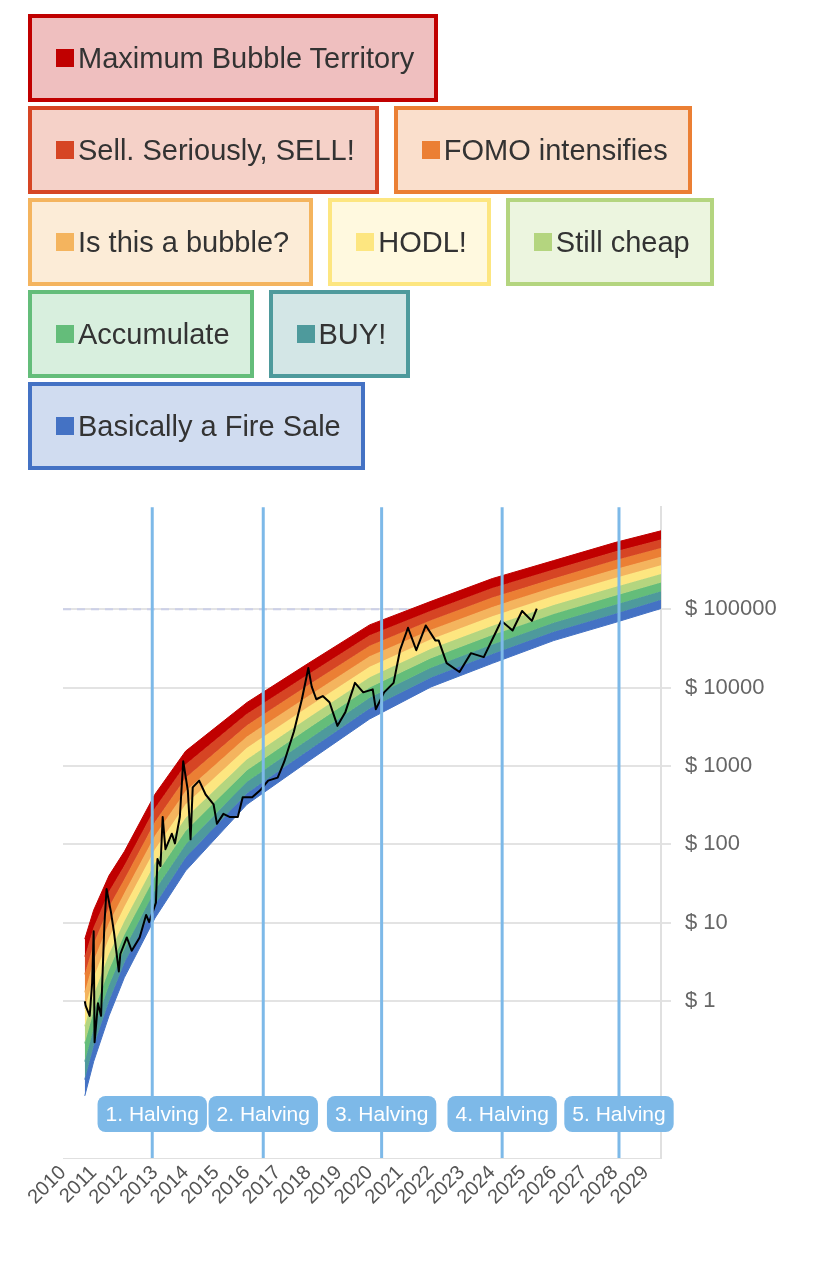 The width and height of the screenshot is (817, 1280). What do you see at coordinates (719, 765) in the screenshot?
I see `y-tick-label: $ 1000` at bounding box center [719, 765].